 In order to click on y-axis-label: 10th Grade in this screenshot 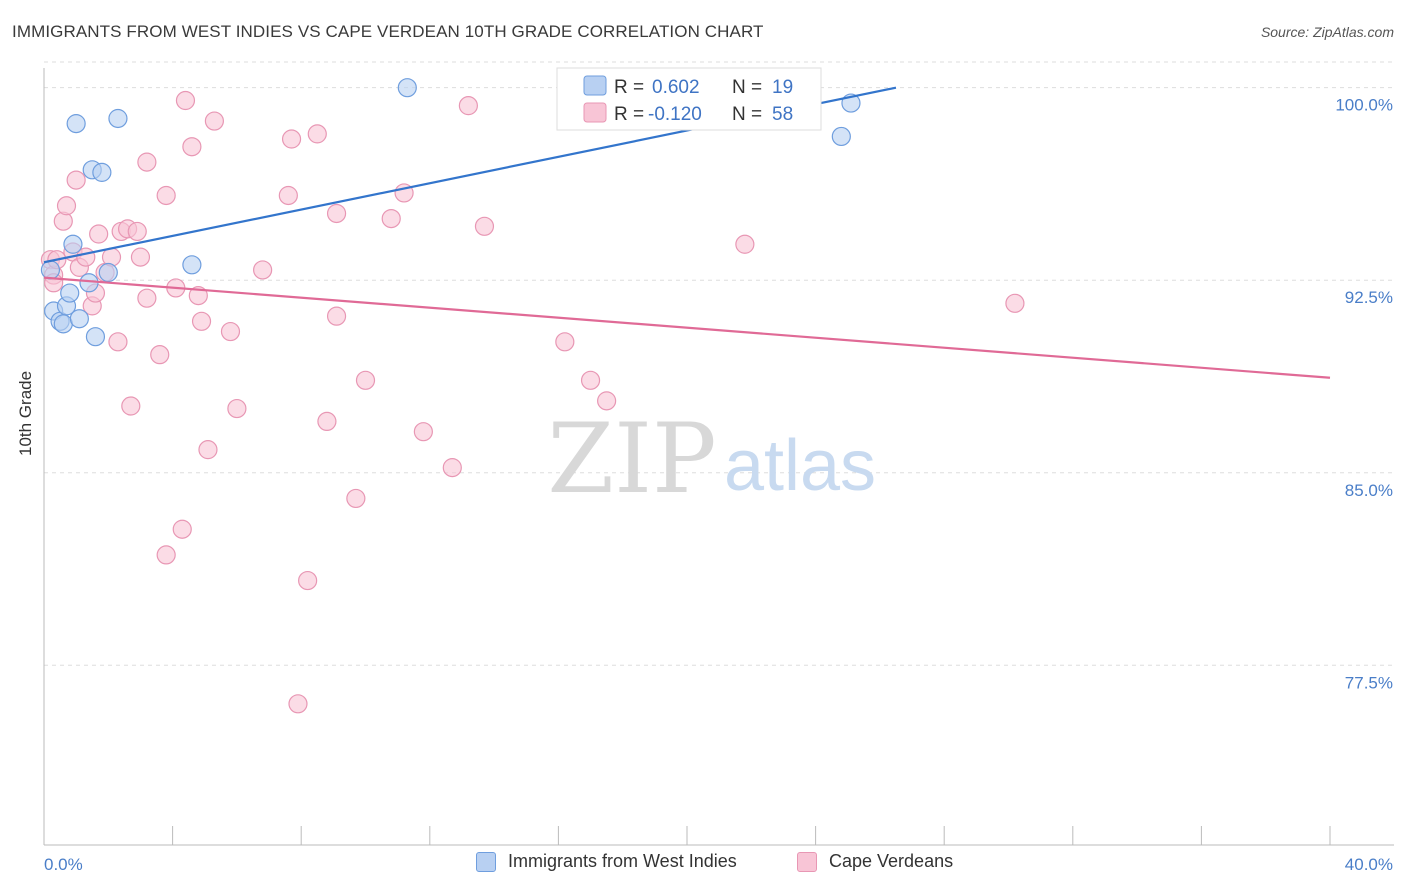, I will do `click(25, 413)`.